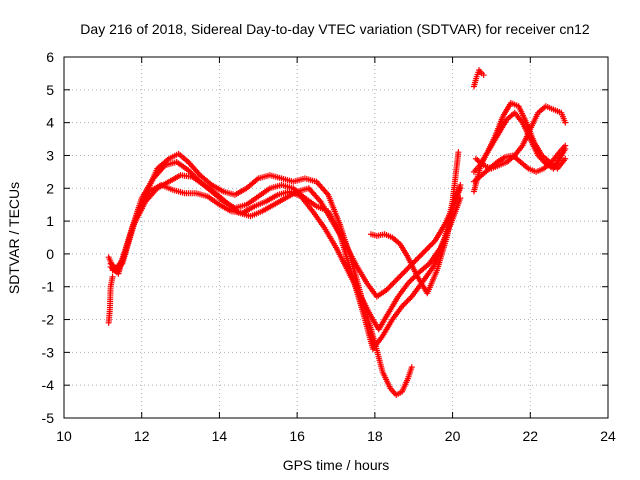  Describe the element at coordinates (608, 436) in the screenshot. I see `x-tick-label: 24` at that location.